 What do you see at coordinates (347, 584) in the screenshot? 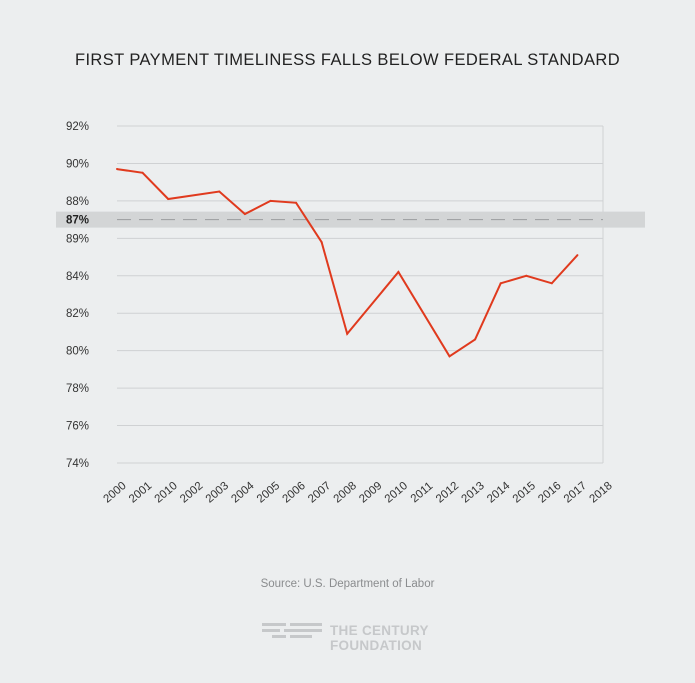
I see `source-note: Source: U.S. Department of Labor` at bounding box center [347, 584].